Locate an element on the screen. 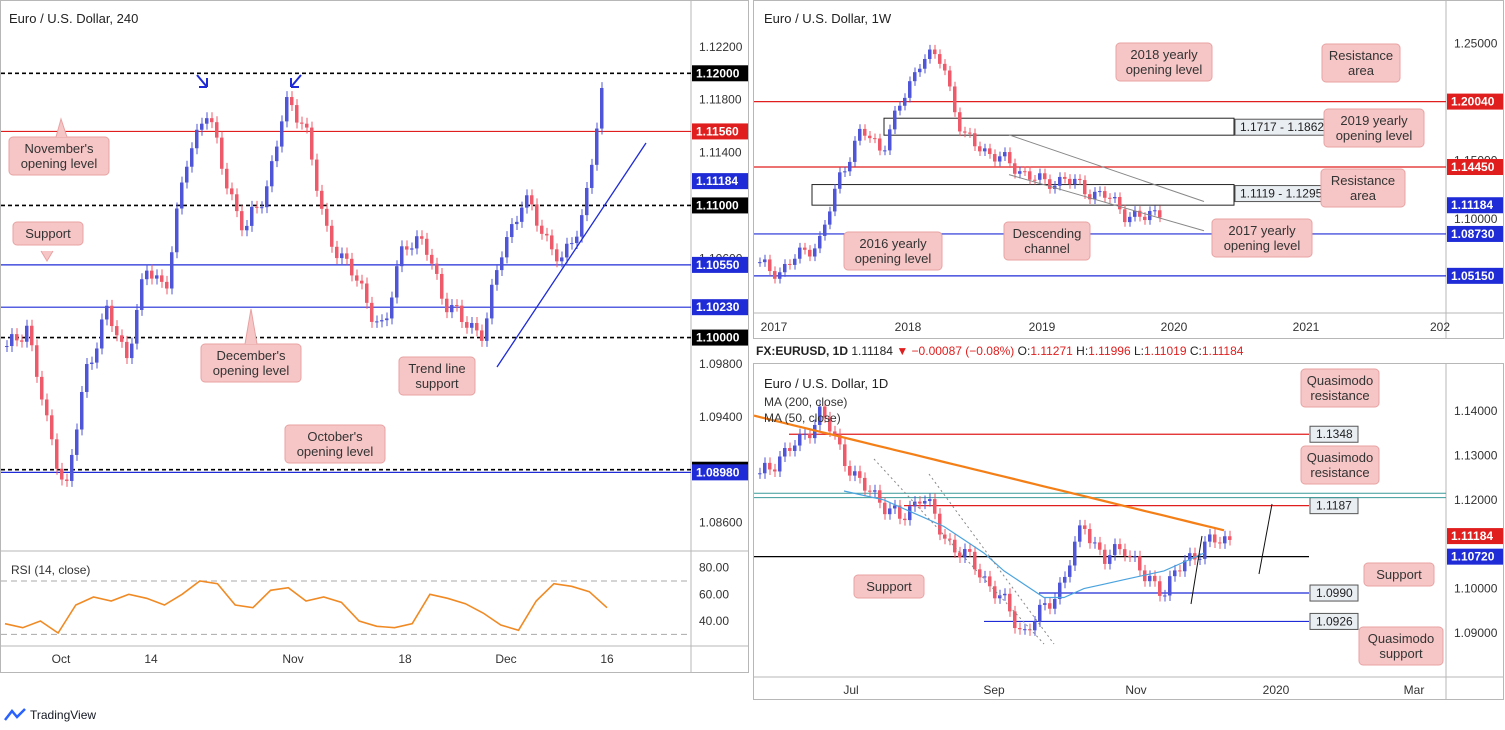 The image size is (1505, 730). daily-annotation-qm-sup: Quasimodo is located at coordinates (1401, 638).